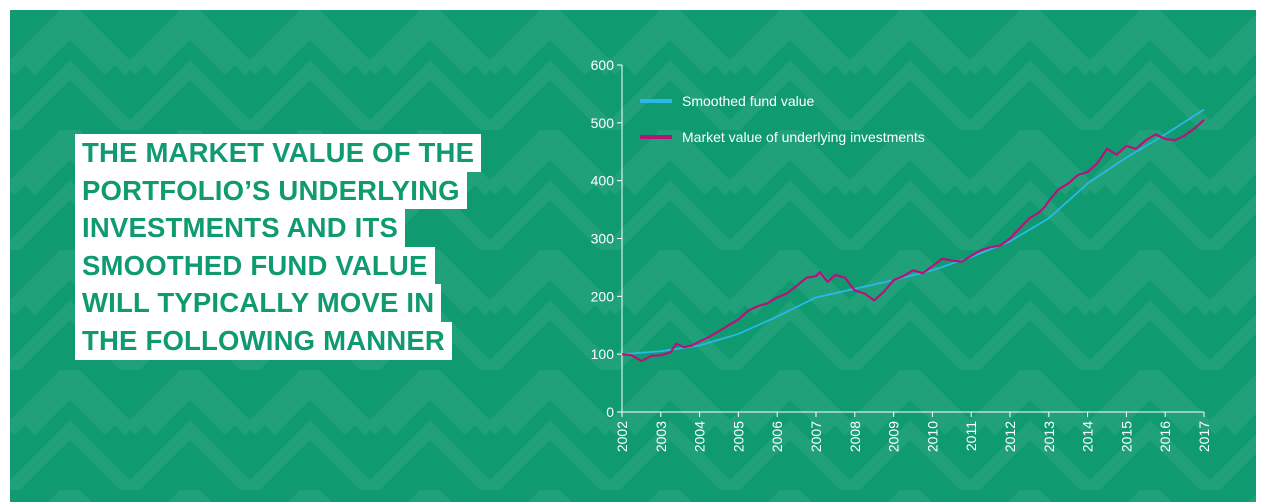  Describe the element at coordinates (1010, 436) in the screenshot. I see `x-tick-label: 2012` at that location.